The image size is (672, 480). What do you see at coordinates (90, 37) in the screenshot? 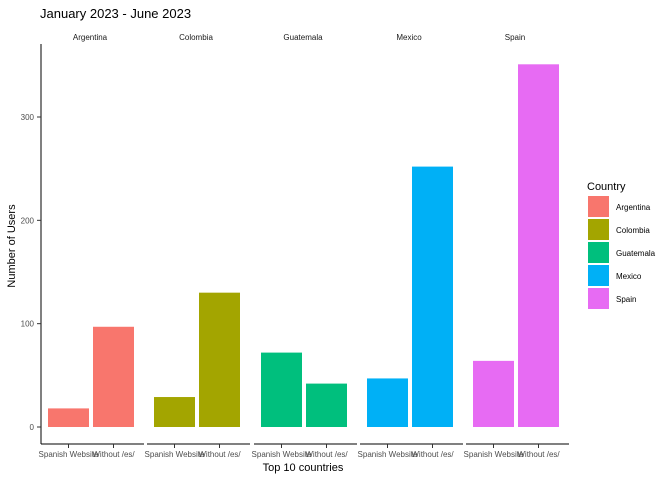
I see `facet-strip-label: Argentina` at bounding box center [90, 37].